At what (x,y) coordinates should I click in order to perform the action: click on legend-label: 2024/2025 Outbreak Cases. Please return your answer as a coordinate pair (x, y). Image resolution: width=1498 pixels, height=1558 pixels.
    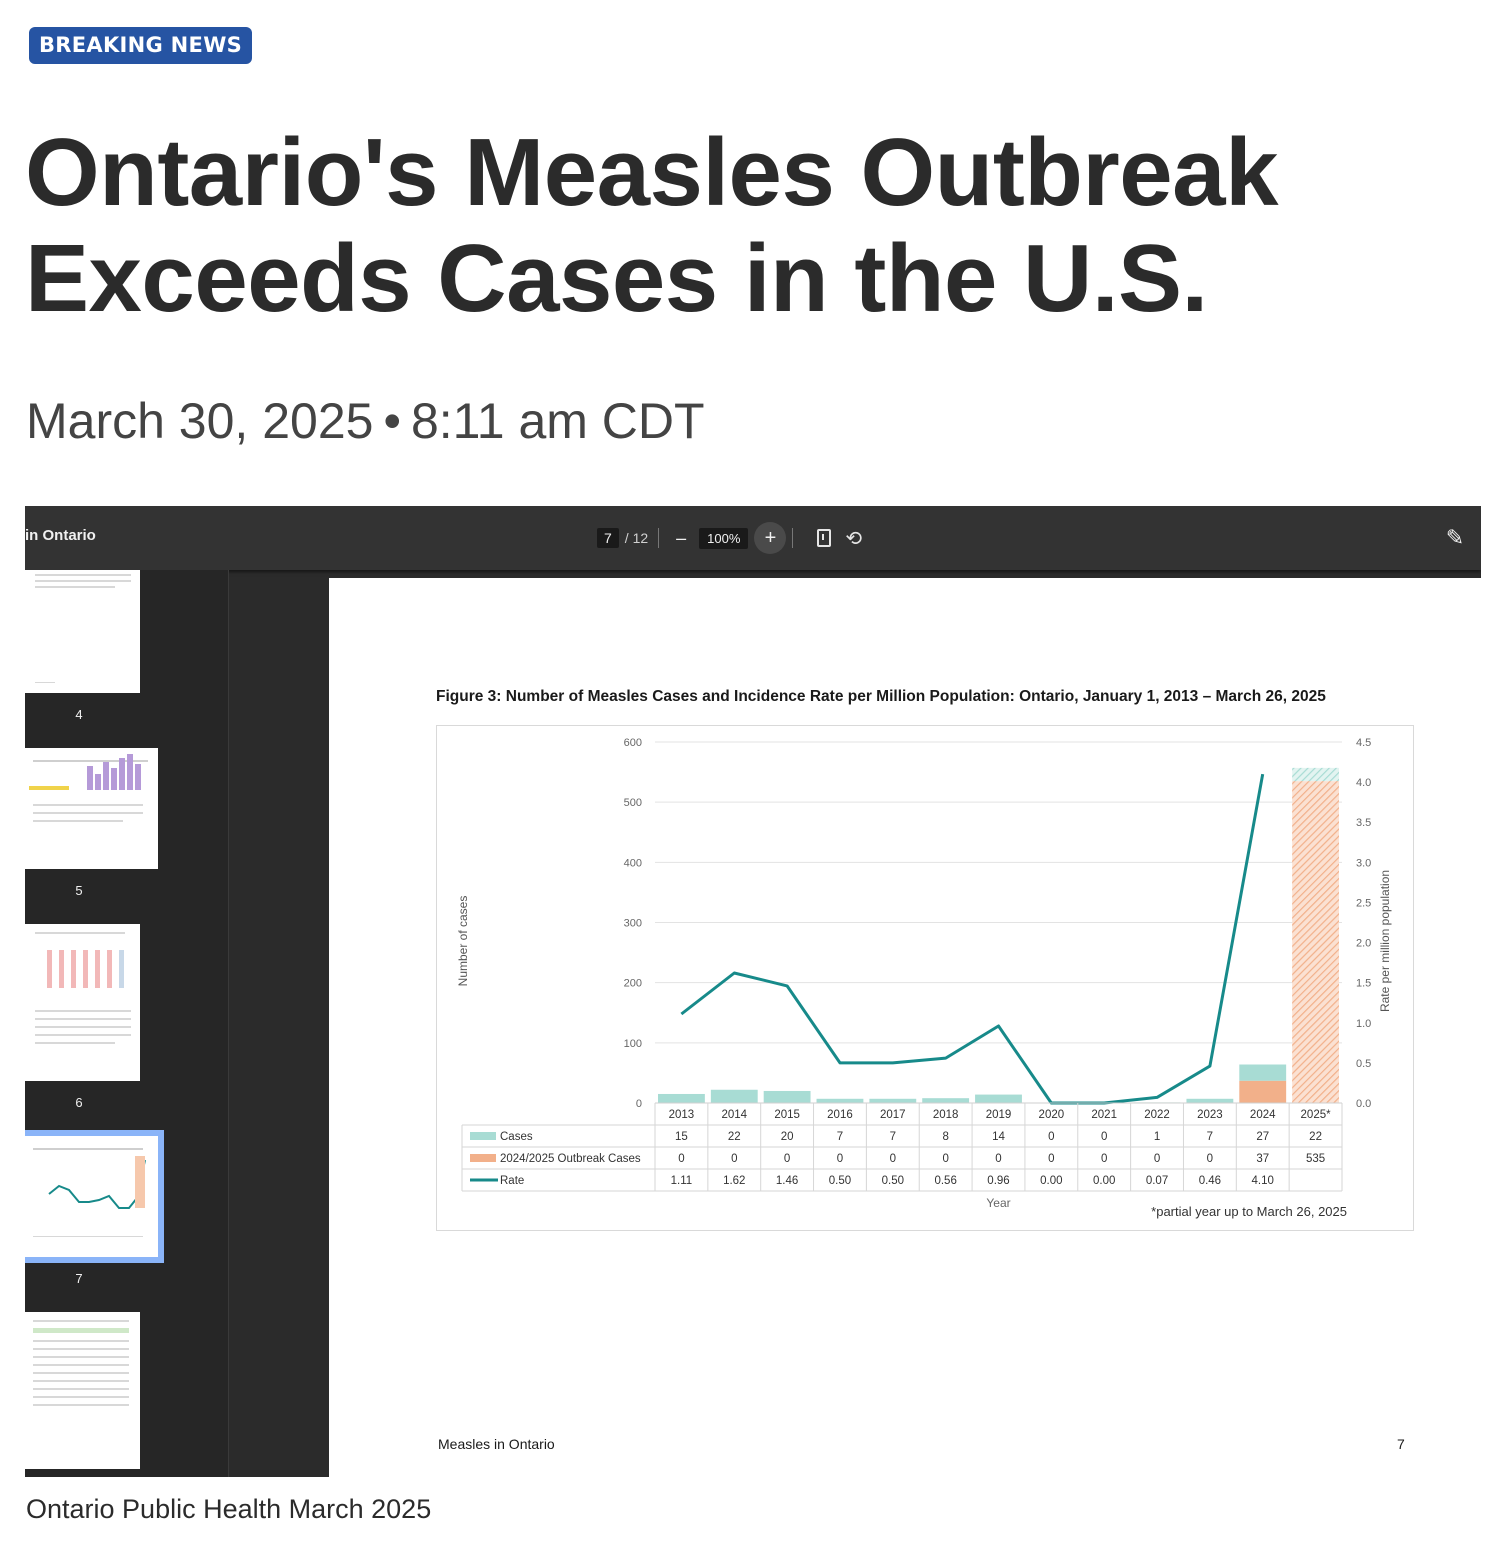
    Looking at the image, I should click on (570, 1159).